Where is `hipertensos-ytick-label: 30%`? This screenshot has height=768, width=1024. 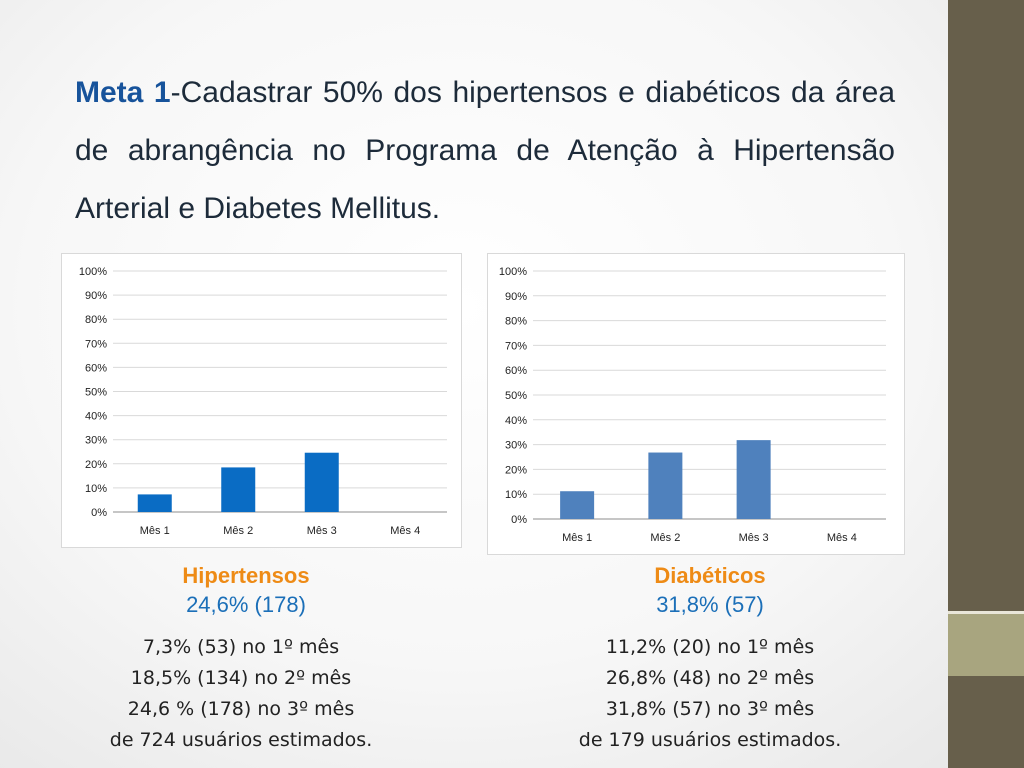 hipertensos-ytick-label: 30% is located at coordinates (96, 441).